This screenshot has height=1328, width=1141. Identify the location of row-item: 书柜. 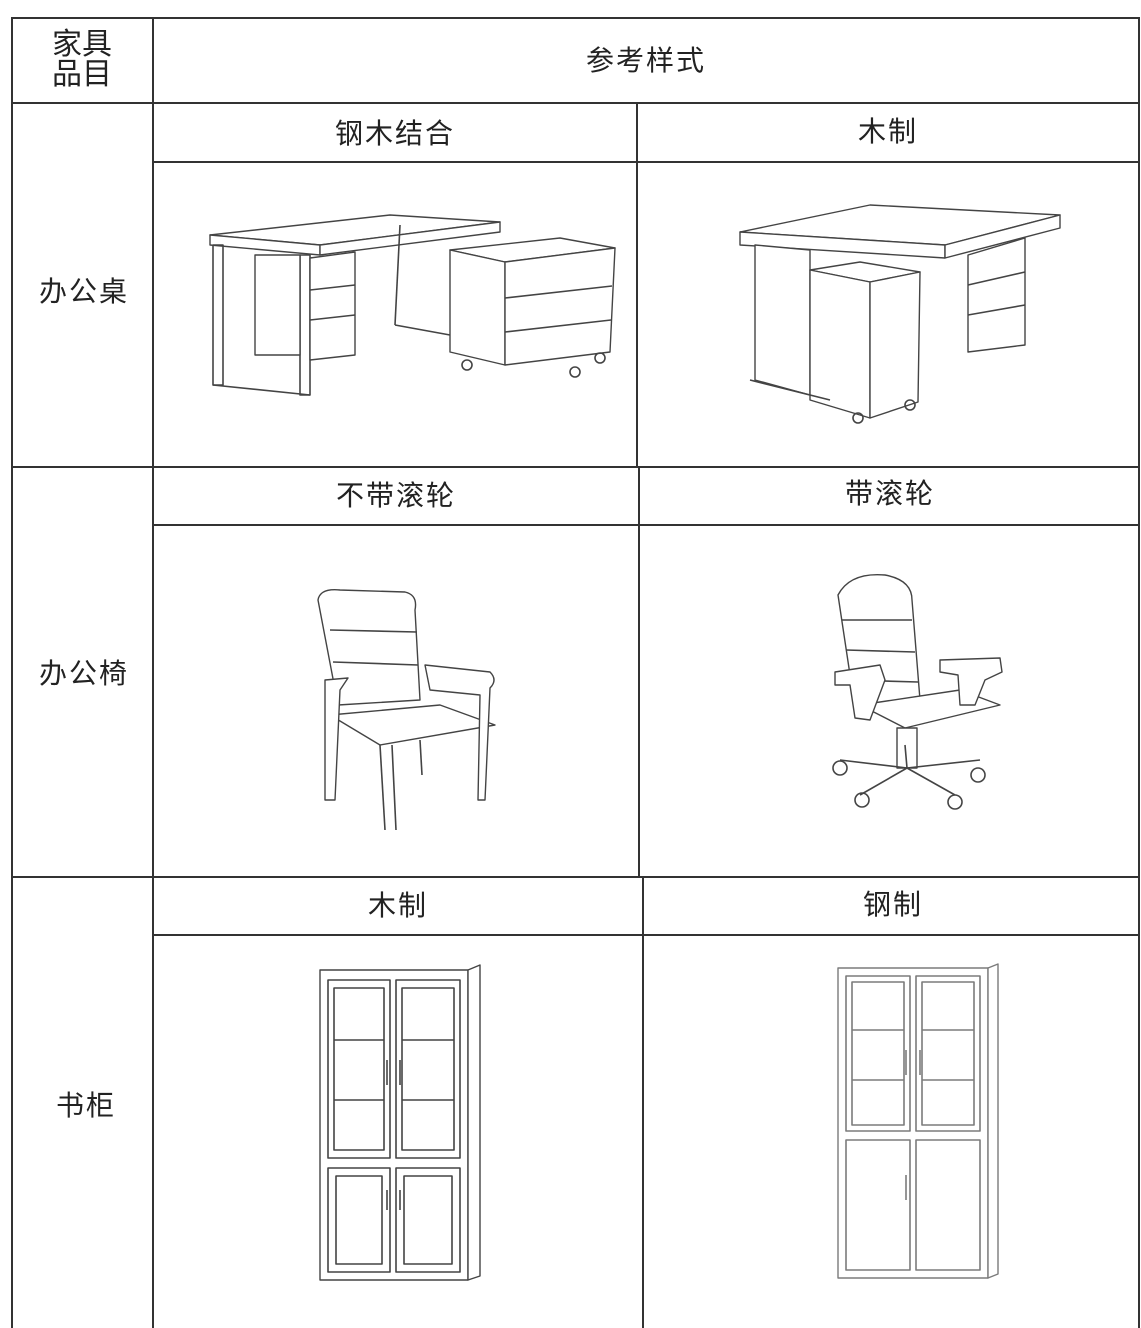
(86, 1105).